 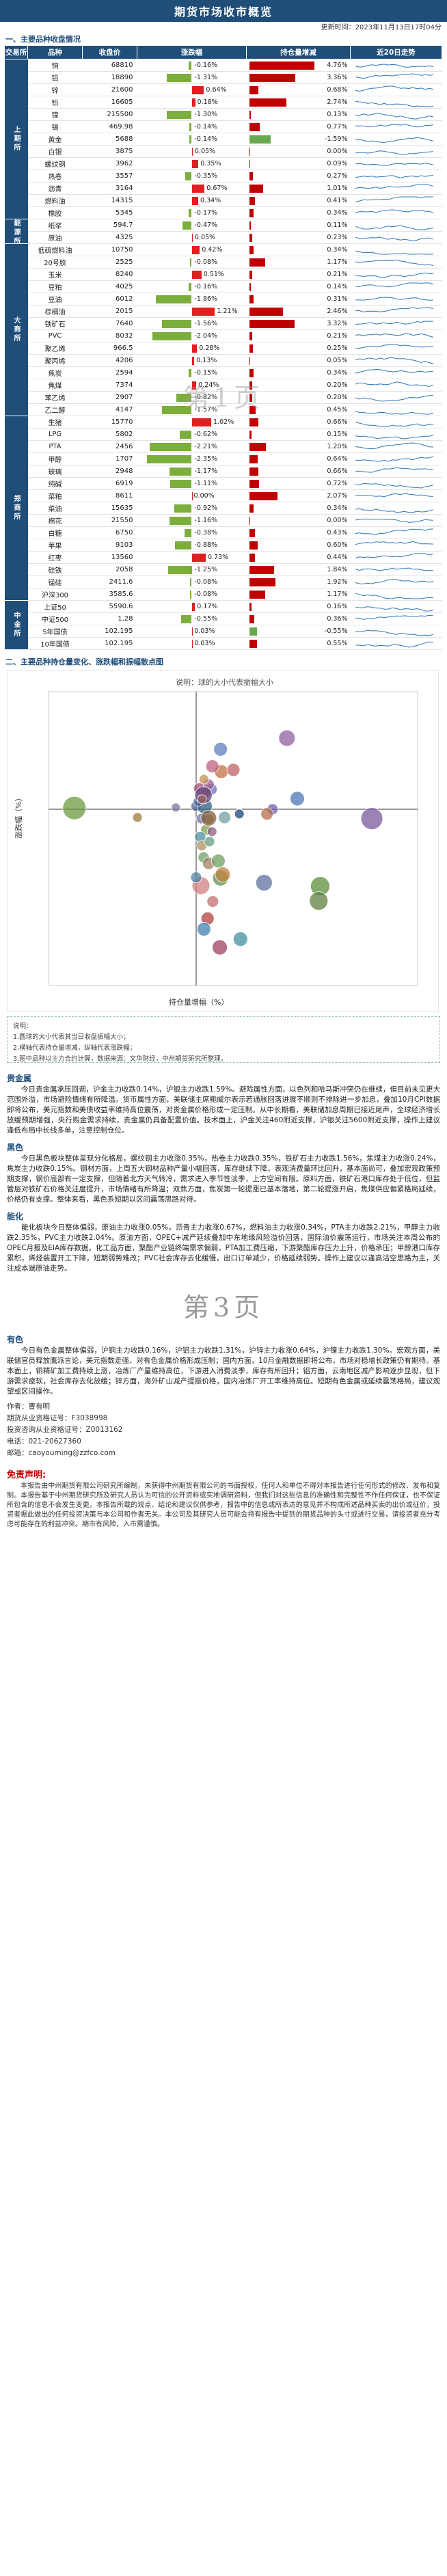 What do you see at coordinates (110, 324) in the screenshot?
I see `close-price-cell: 7640` at bounding box center [110, 324].